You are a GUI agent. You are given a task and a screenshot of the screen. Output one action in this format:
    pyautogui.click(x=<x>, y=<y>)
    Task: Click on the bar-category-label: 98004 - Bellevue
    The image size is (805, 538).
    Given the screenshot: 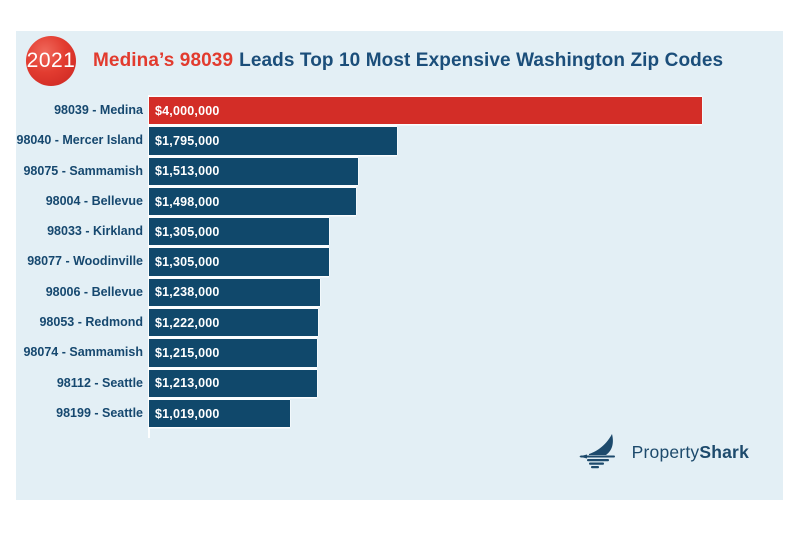 What is the action you would take?
    pyautogui.click(x=94, y=200)
    